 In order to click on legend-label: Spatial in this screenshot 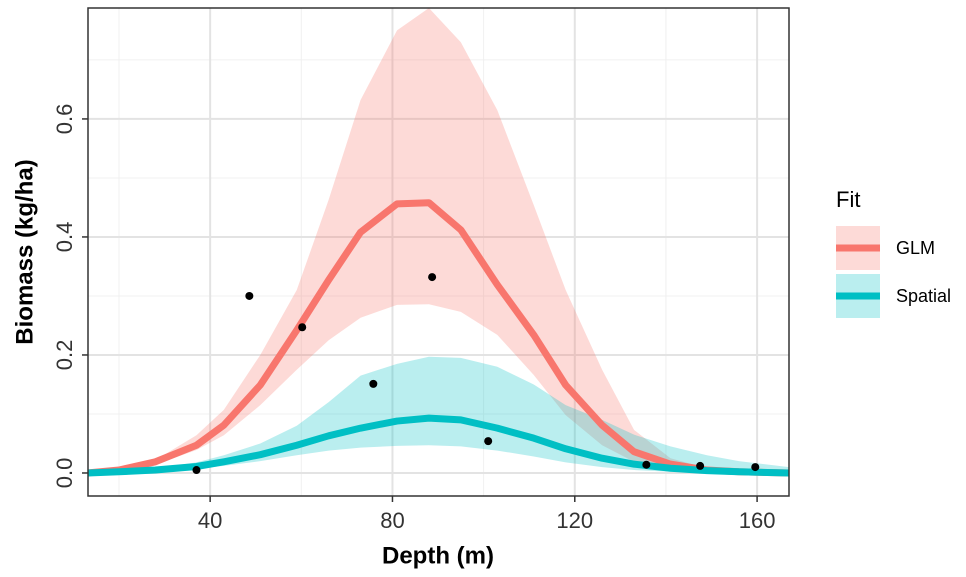, I will do `click(923, 296)`.